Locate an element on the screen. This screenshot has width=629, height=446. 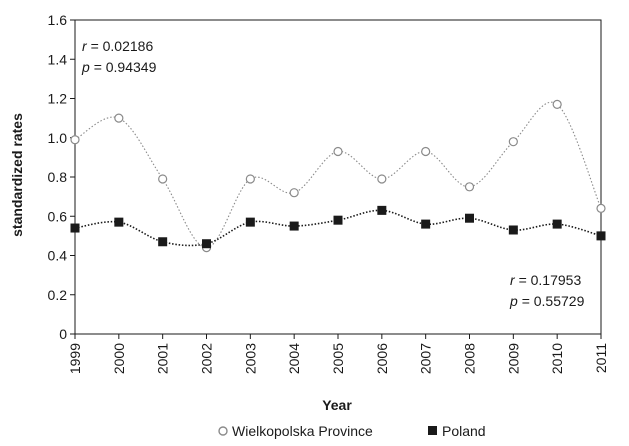
y-tick-label: 0 is located at coordinates (63, 334).